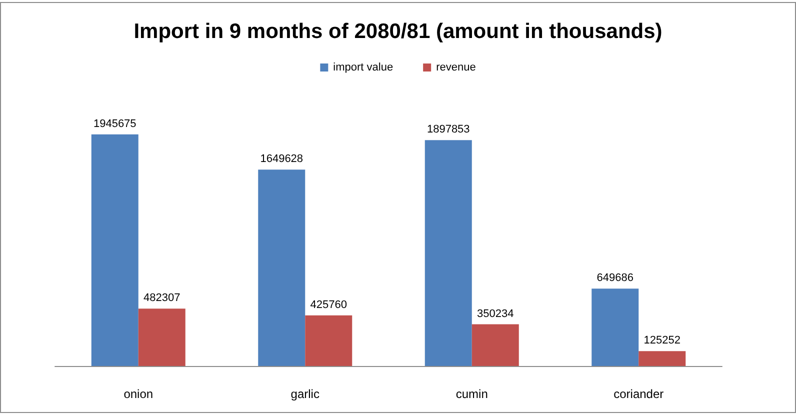 The width and height of the screenshot is (796, 417). What do you see at coordinates (305, 394) in the screenshot?
I see `x-tick-label: garlic` at bounding box center [305, 394].